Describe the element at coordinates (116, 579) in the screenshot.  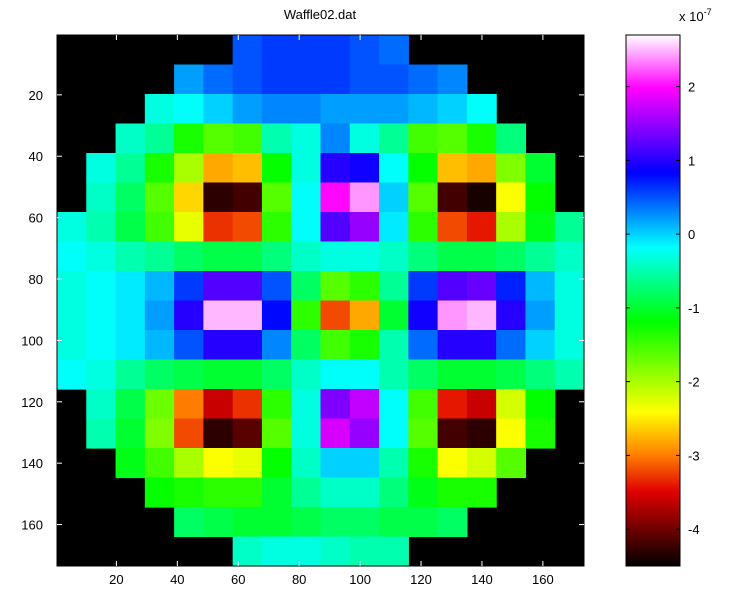
I see `x-tick-label: 20` at that location.